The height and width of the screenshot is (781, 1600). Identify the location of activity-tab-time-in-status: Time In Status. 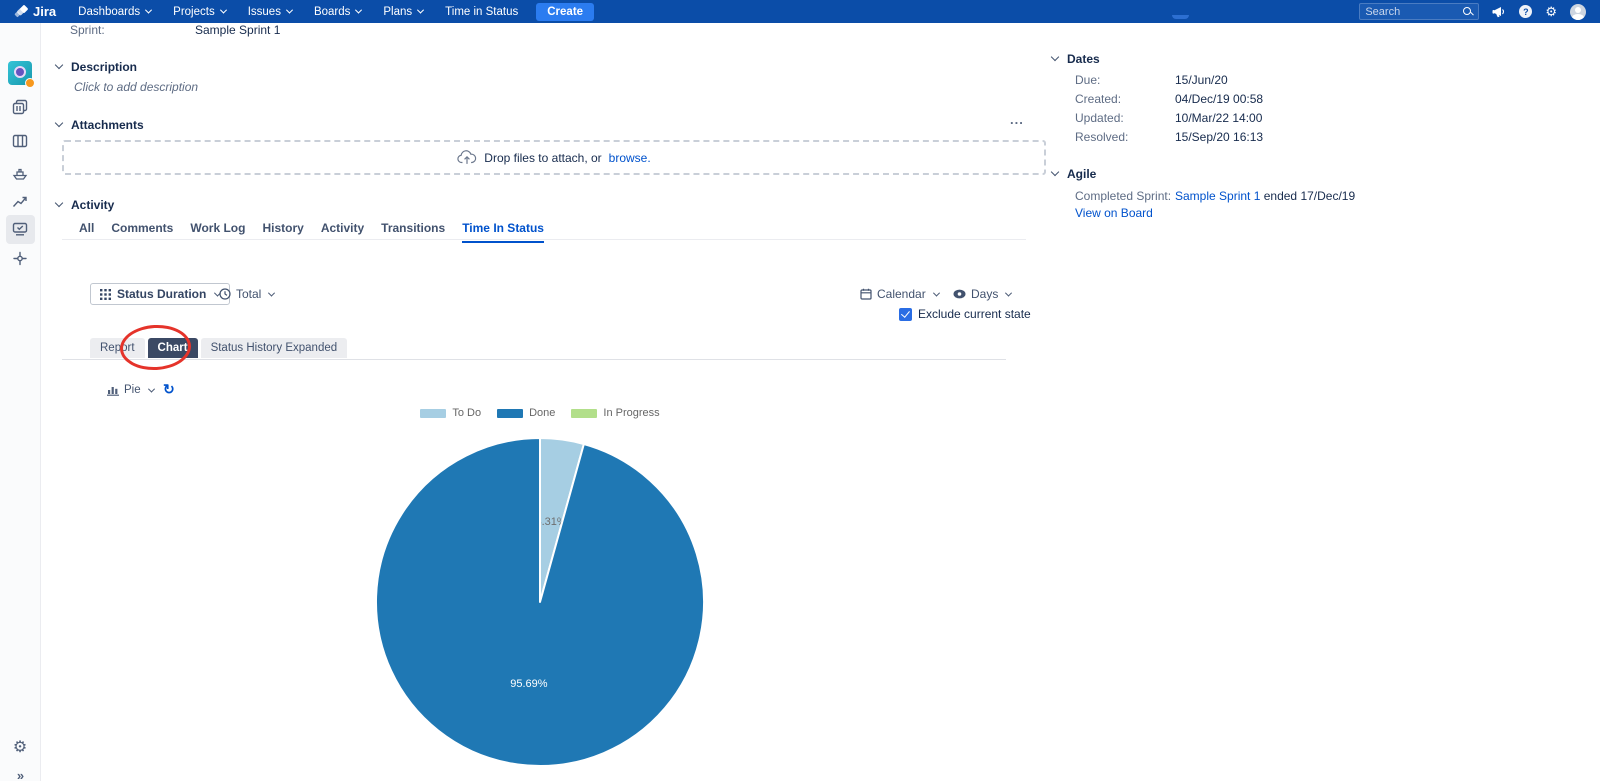
(503, 232).